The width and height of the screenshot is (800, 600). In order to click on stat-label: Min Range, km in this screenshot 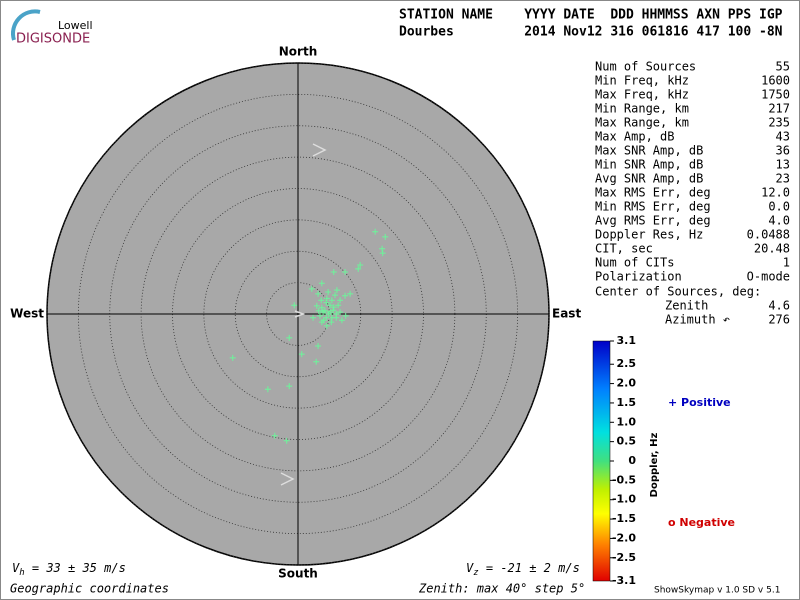, I will do `click(642, 109)`.